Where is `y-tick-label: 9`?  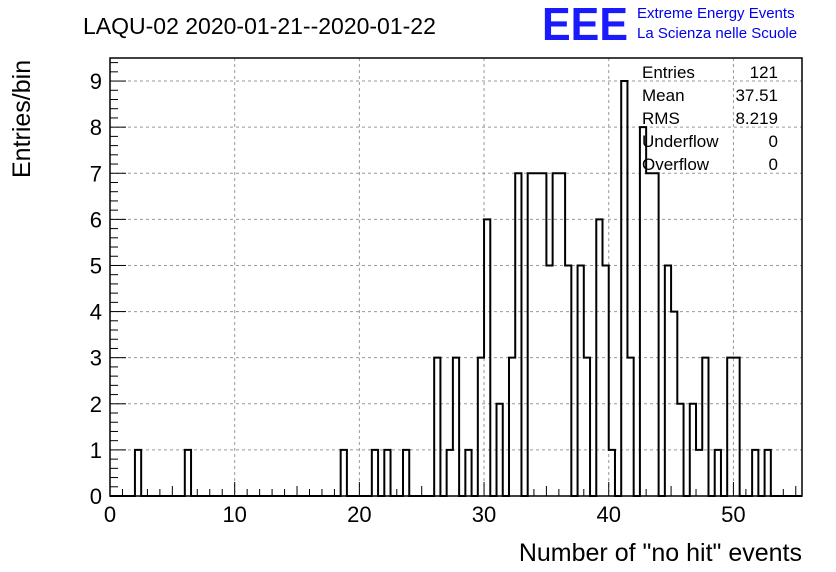
y-tick-label: 9 is located at coordinates (96, 81).